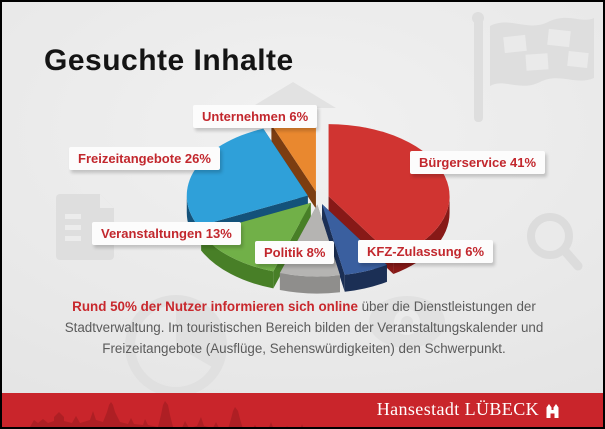  I want to click on pie-label-kfz-zulassung: KFZ-Zulassung 6%, so click(426, 251).